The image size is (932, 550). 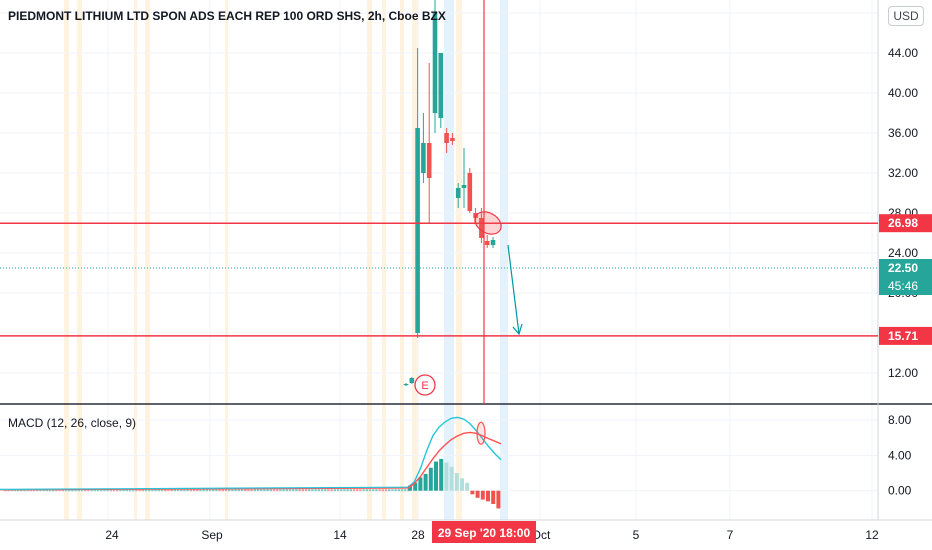 What do you see at coordinates (484, 532) in the screenshot?
I see `crosshair-time-tag` at bounding box center [484, 532].